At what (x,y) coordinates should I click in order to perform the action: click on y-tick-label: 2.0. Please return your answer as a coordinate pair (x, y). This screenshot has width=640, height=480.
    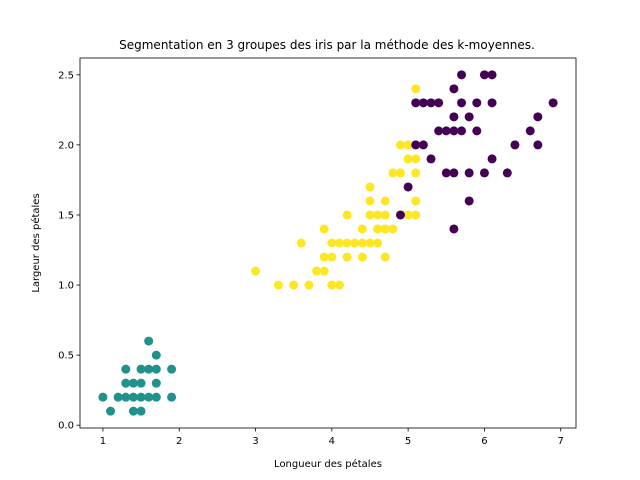
    Looking at the image, I should click on (66, 145).